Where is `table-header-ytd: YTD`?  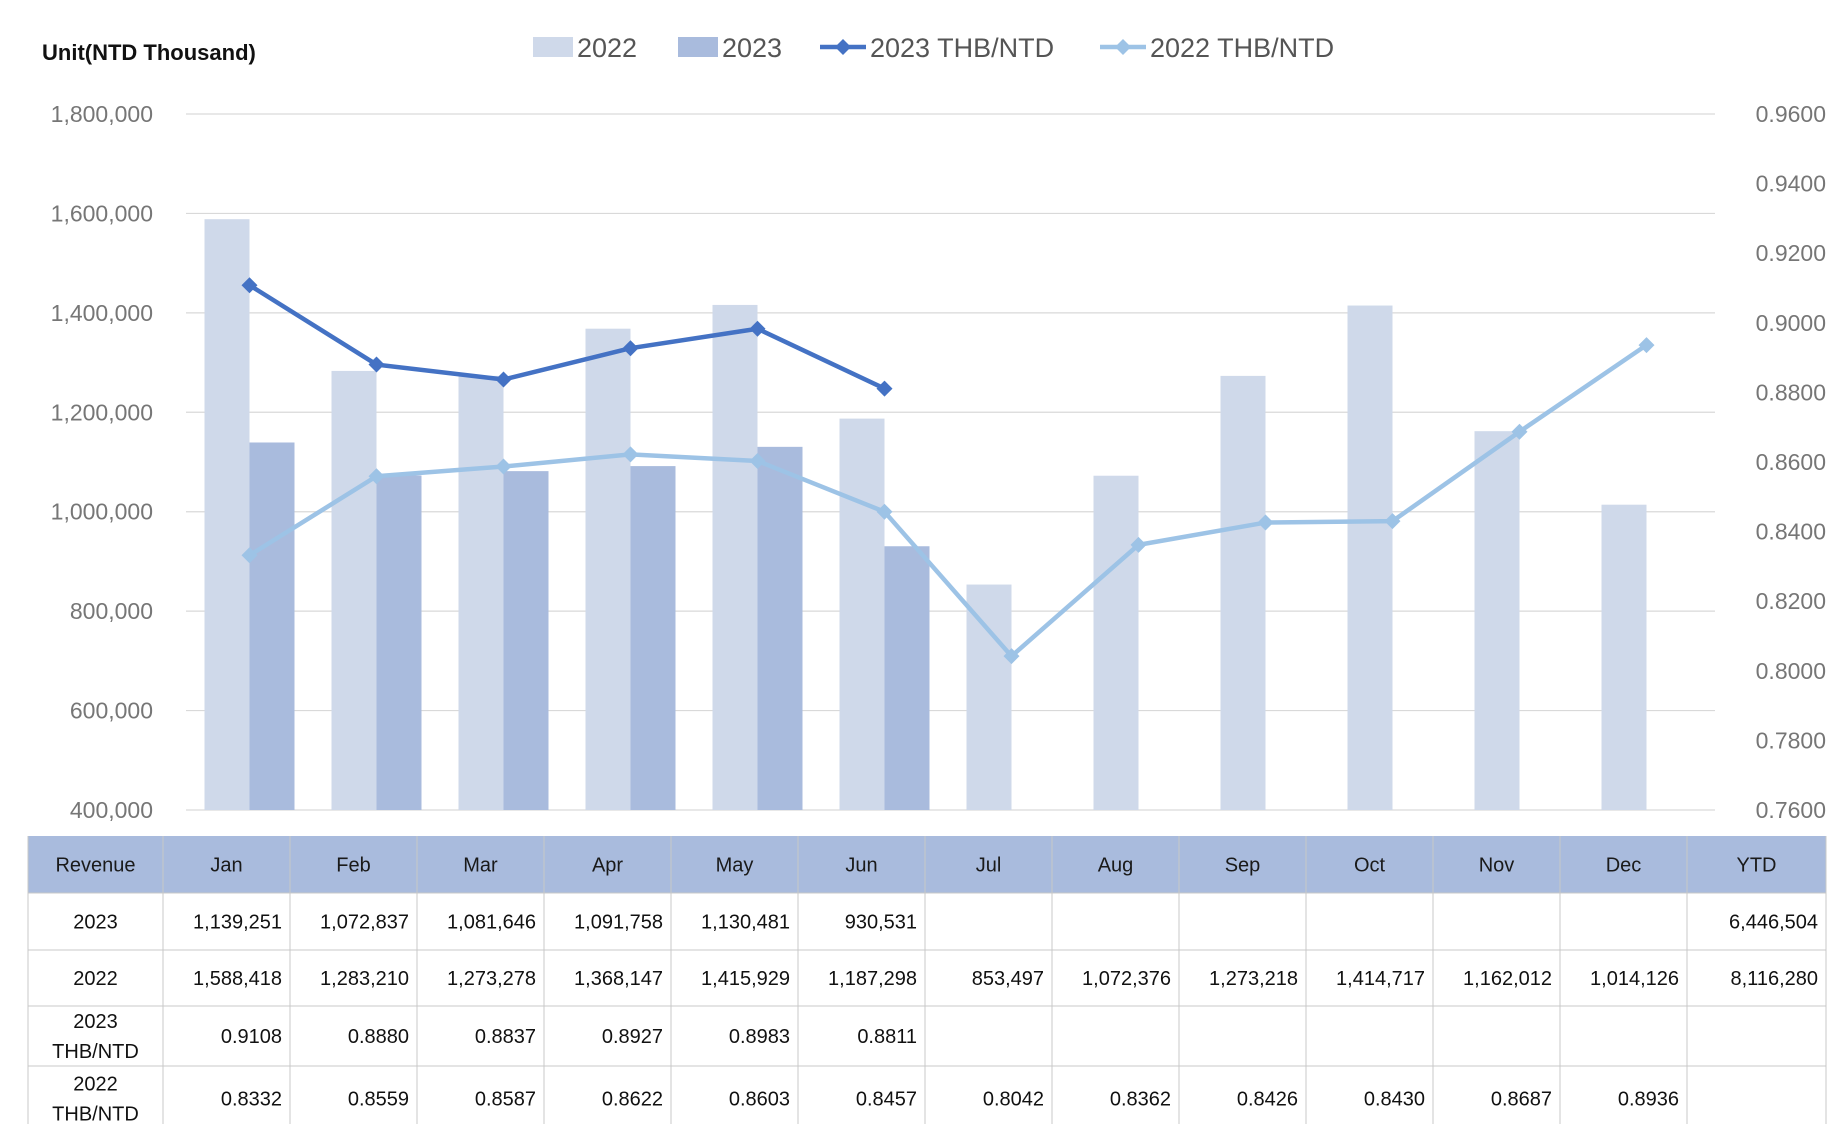 table-header-ytd: YTD is located at coordinates (1757, 866).